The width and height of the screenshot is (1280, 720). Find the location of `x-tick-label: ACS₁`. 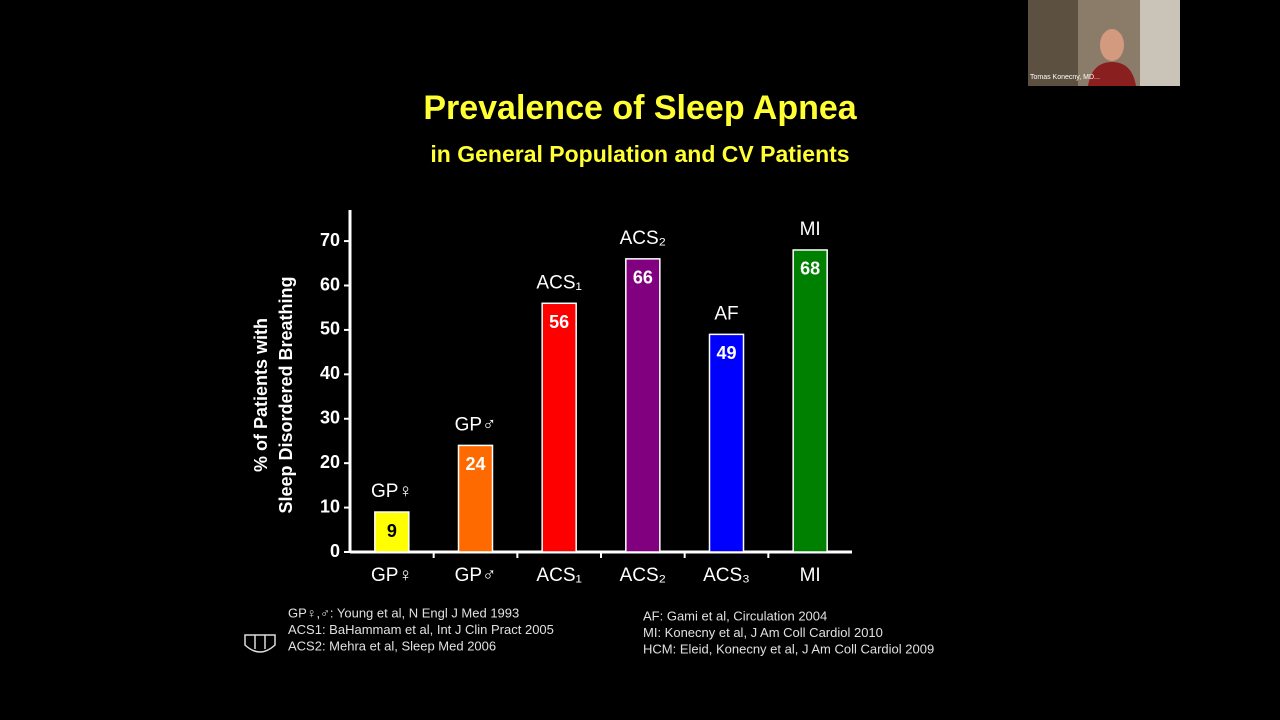

x-tick-label: ACS₁ is located at coordinates (558, 575).